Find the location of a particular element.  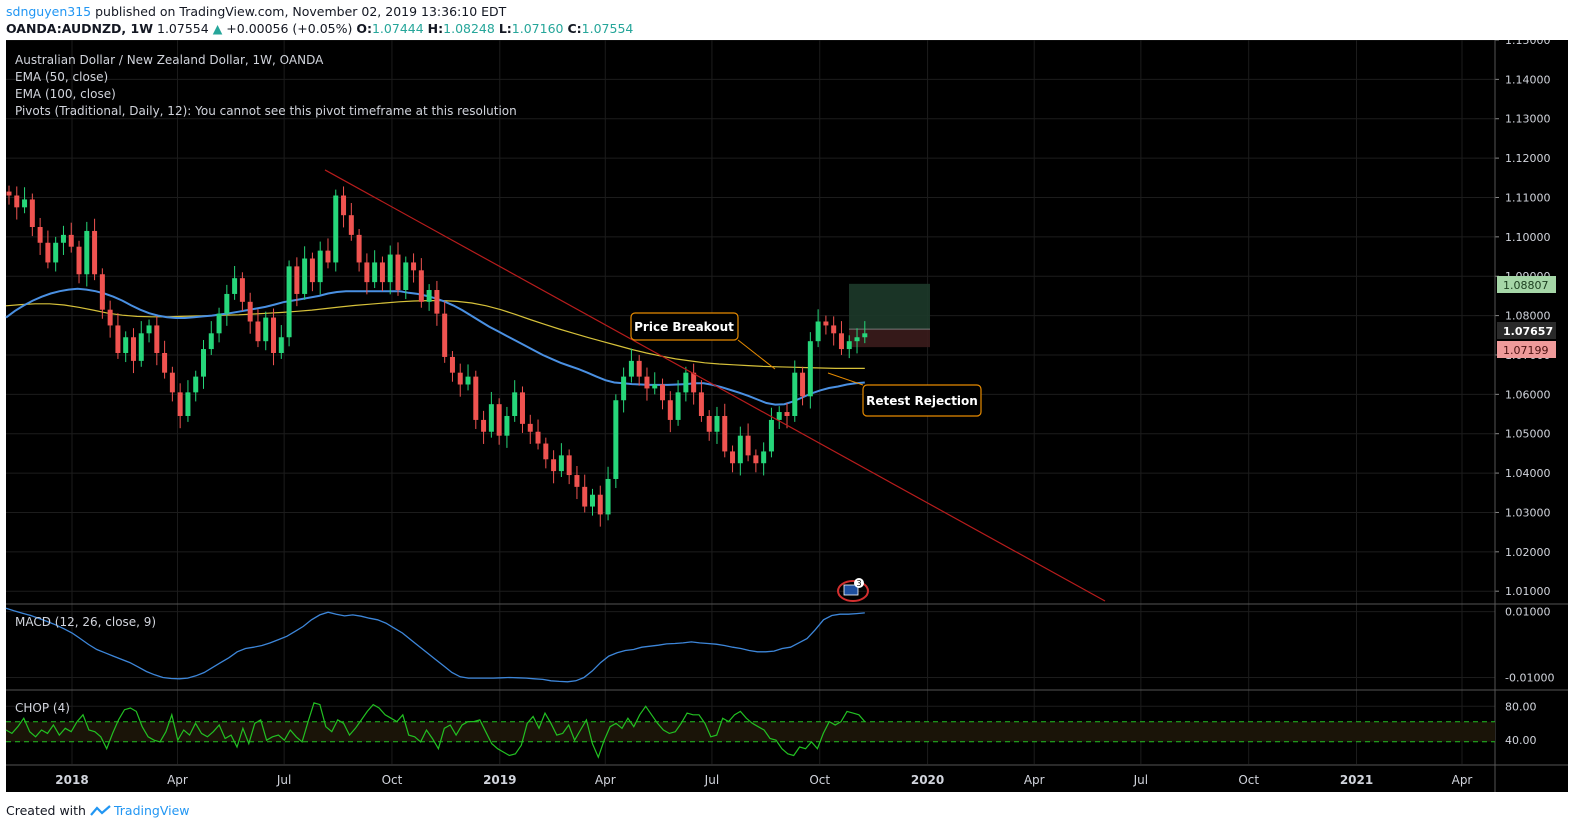

target-price-tag is located at coordinates (1526, 284).